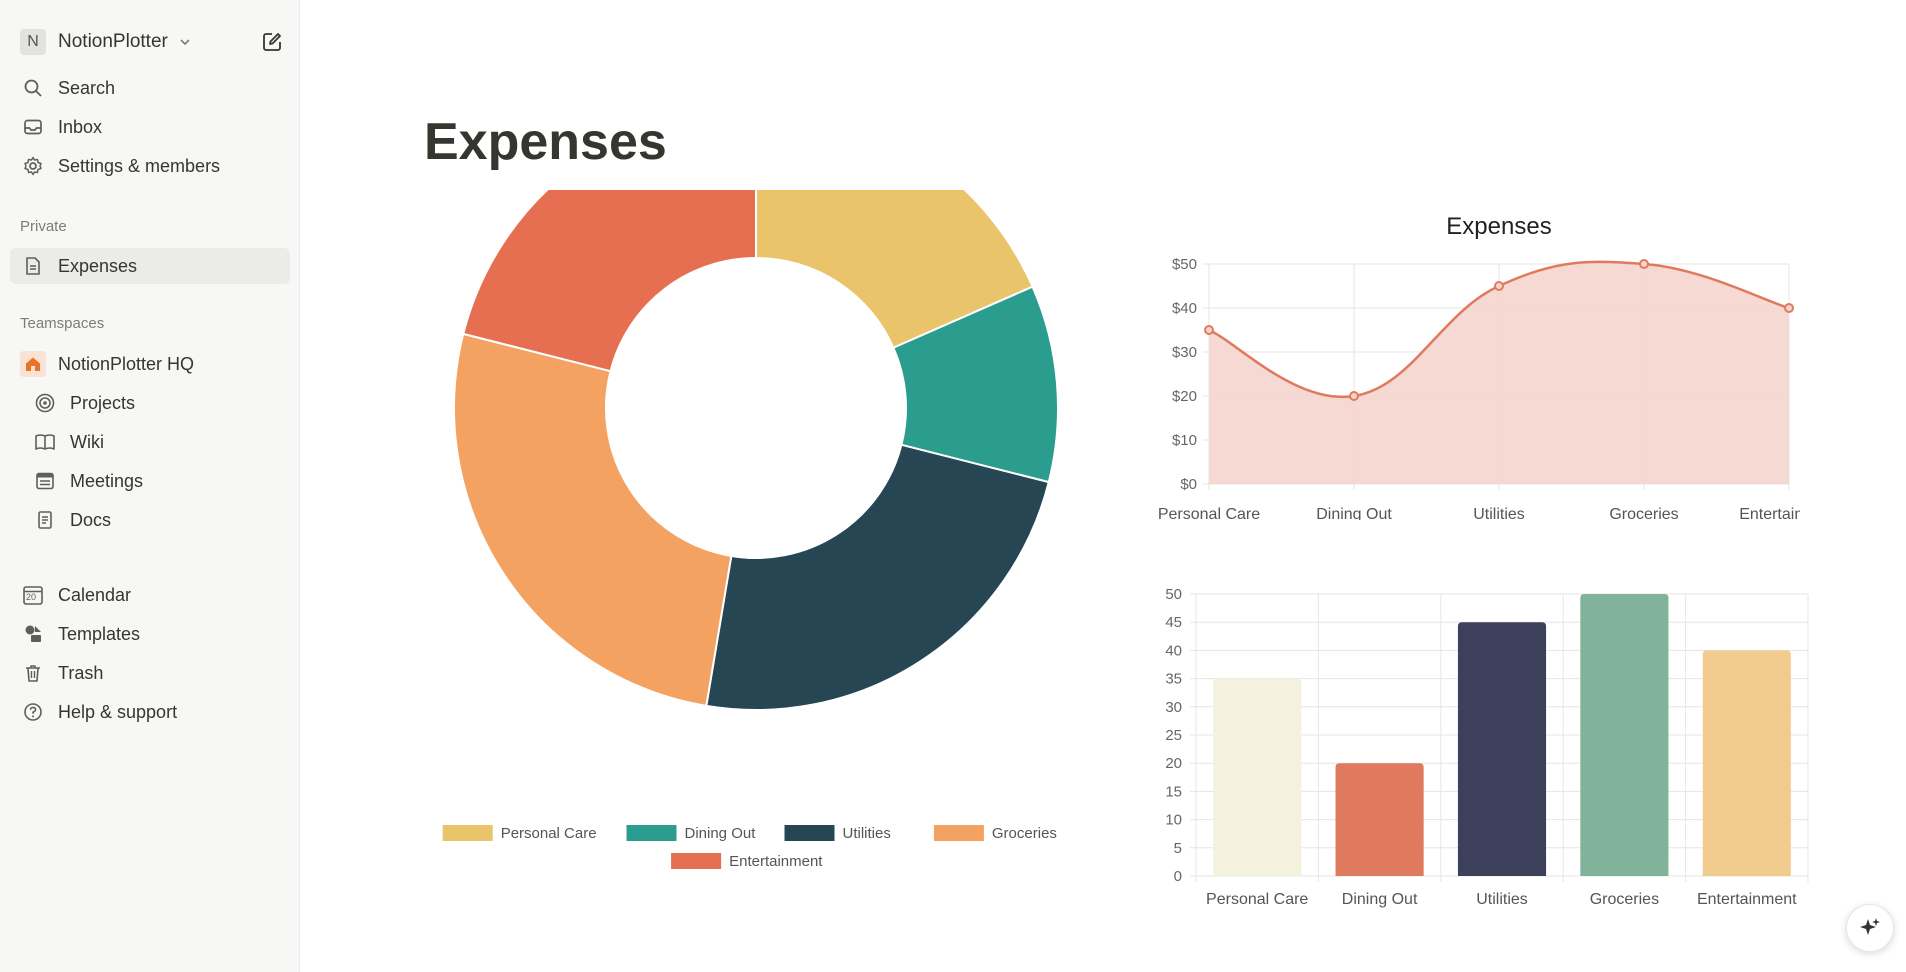 This screenshot has width=1906, height=972. Describe the element at coordinates (45, 481) in the screenshot. I see `calendar-list-icon` at that location.